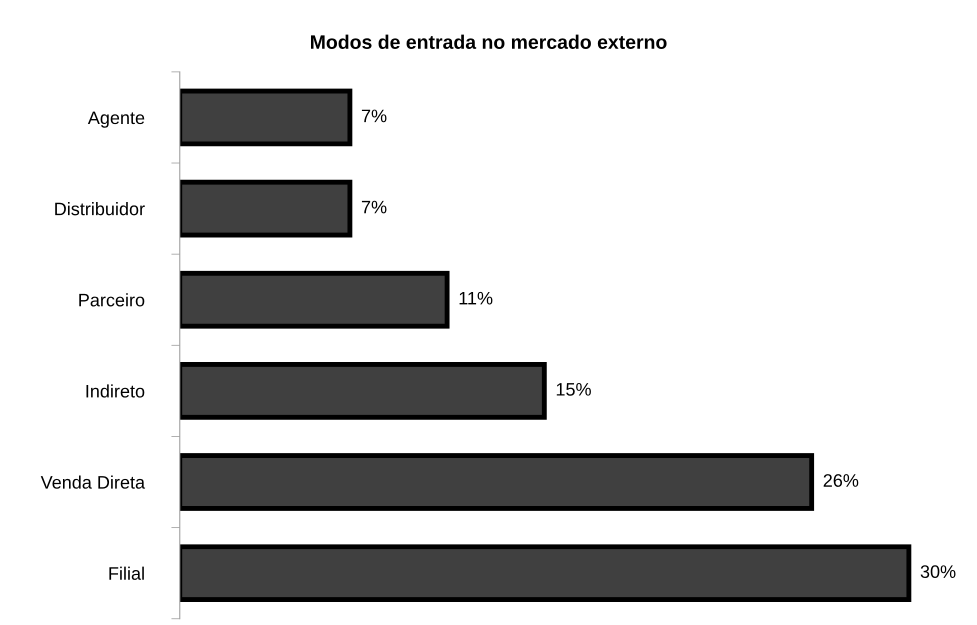 This screenshot has height=625, width=977. Describe the element at coordinates (116, 120) in the screenshot. I see `y-tick-label: Agente` at that location.